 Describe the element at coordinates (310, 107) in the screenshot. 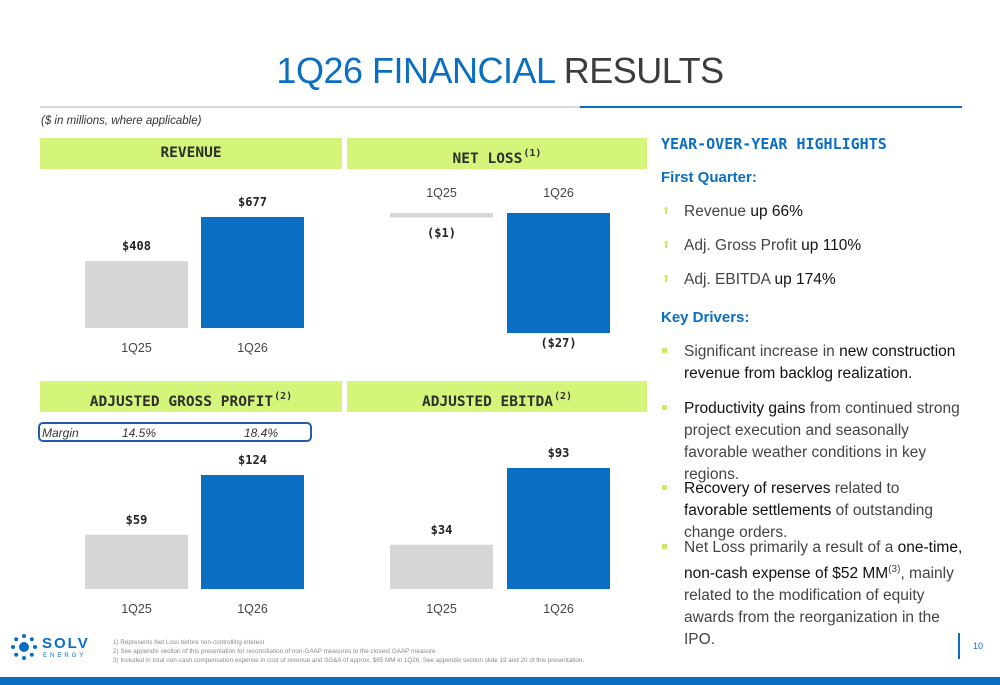

I see `title-rule-grey` at that location.